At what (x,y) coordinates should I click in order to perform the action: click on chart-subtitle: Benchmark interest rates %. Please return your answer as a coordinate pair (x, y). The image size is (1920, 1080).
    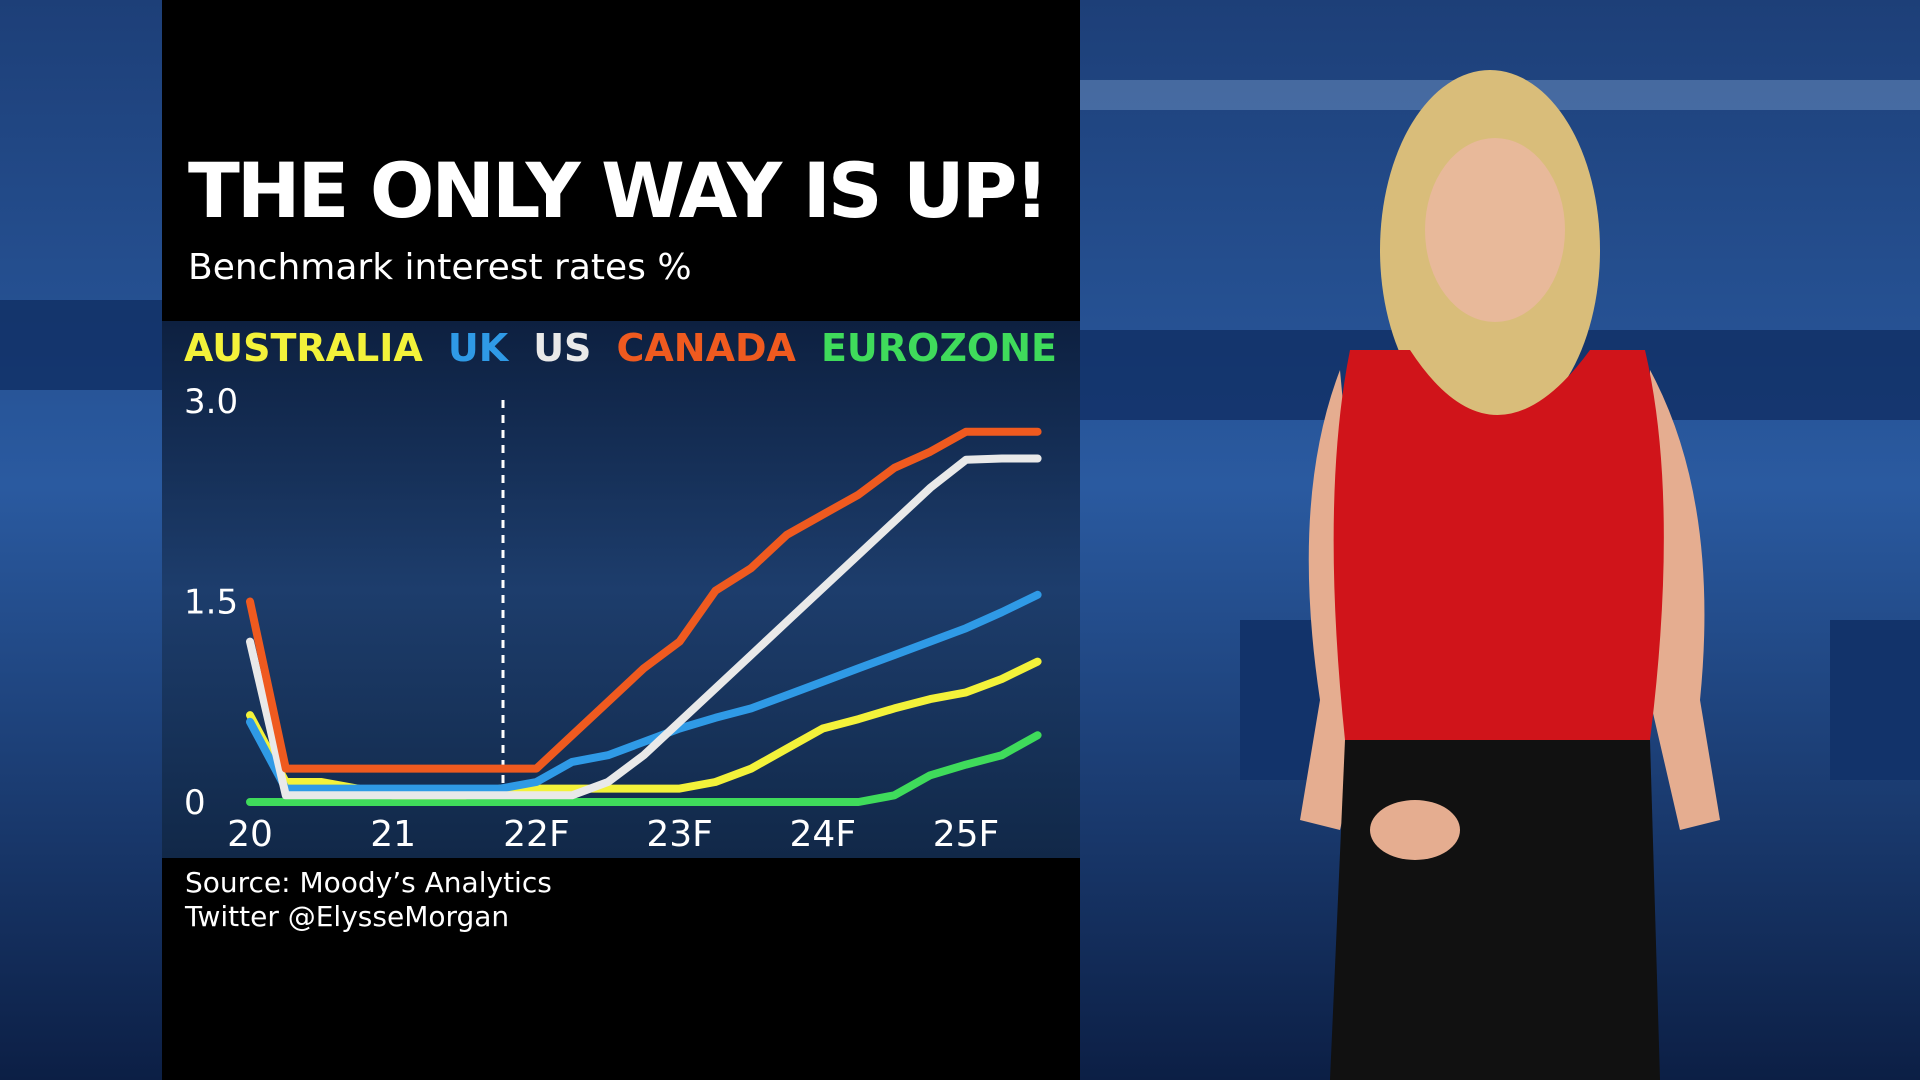
    Looking at the image, I should click on (440, 267).